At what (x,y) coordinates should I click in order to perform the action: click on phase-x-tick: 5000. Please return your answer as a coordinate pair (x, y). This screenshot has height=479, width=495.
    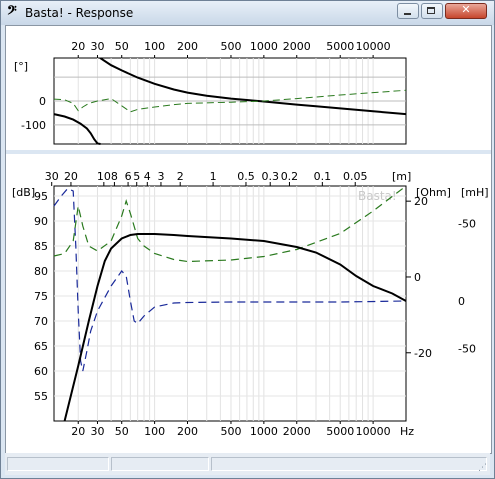
    Looking at the image, I should click on (340, 46).